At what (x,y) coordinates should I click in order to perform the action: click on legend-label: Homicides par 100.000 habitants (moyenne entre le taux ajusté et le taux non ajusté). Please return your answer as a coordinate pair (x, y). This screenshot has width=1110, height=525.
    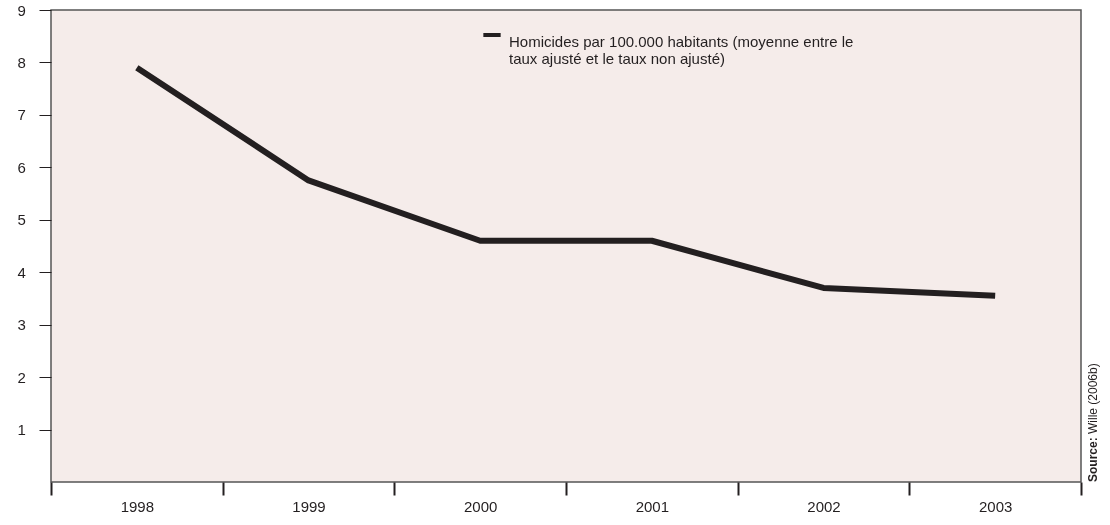
    Looking at the image, I should click on (681, 50).